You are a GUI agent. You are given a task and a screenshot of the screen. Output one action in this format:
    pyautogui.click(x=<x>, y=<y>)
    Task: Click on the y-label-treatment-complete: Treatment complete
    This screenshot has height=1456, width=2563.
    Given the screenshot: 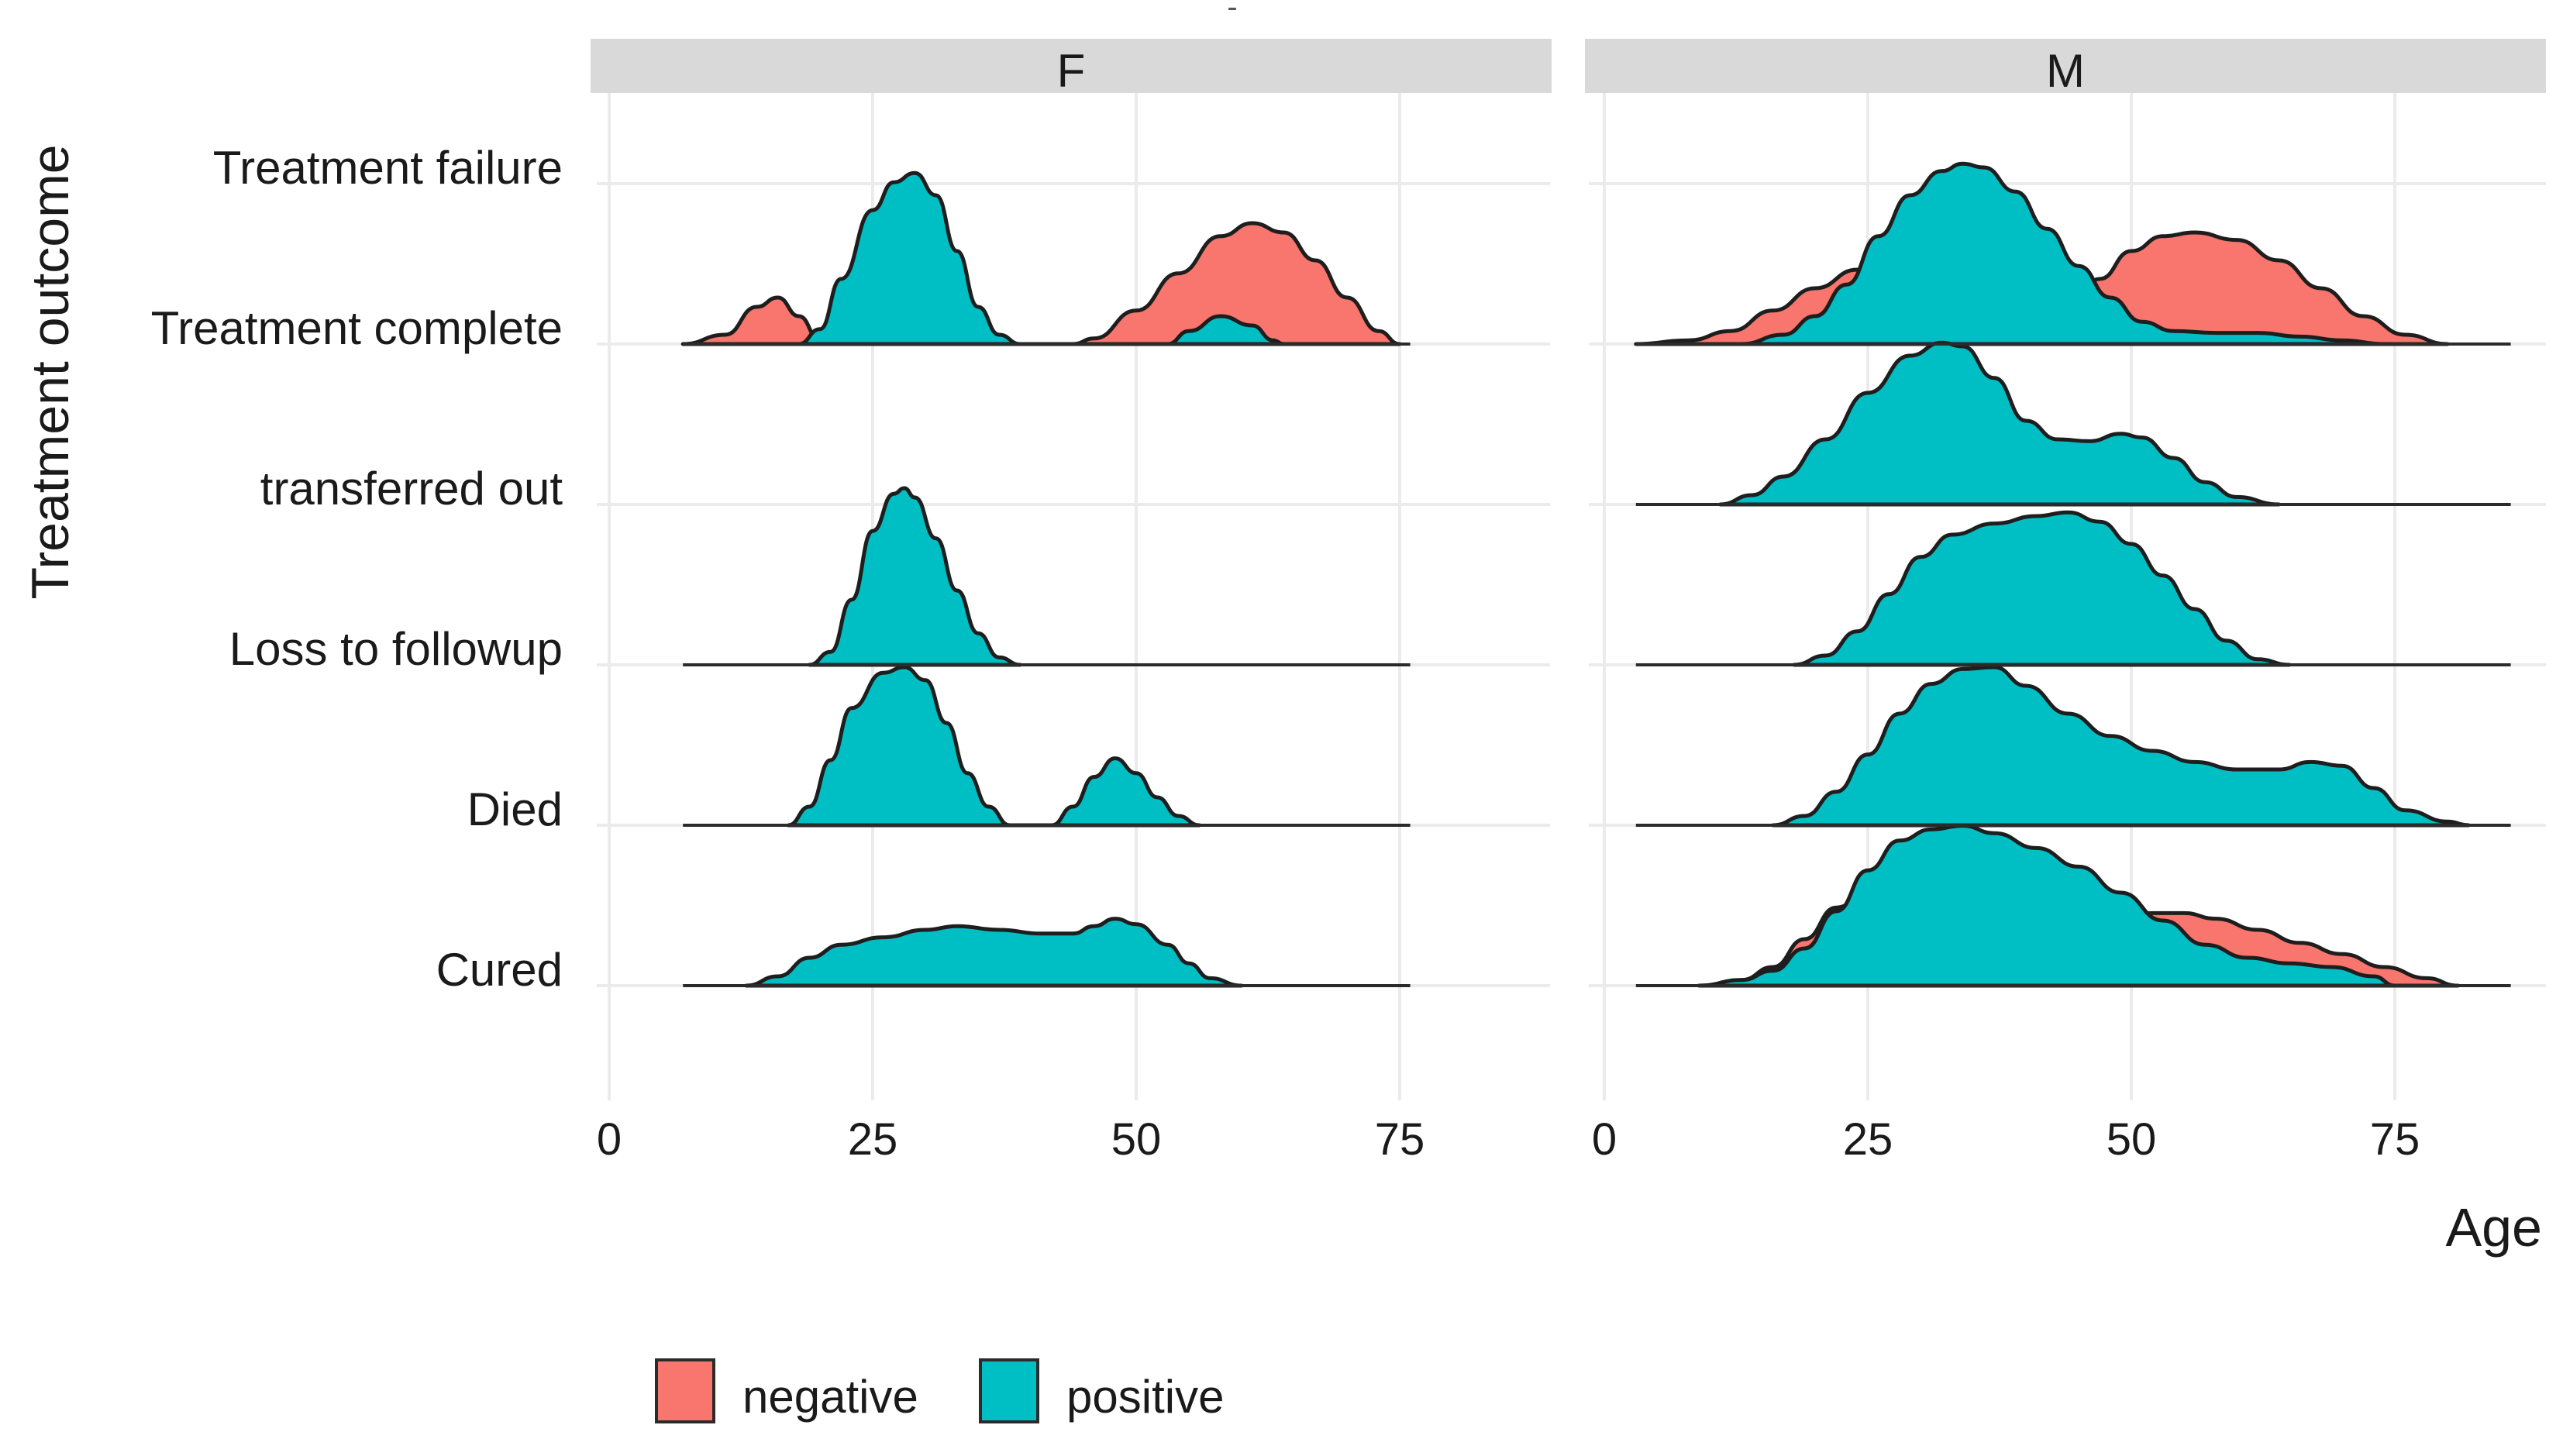 What is the action you would take?
    pyautogui.click(x=357, y=328)
    